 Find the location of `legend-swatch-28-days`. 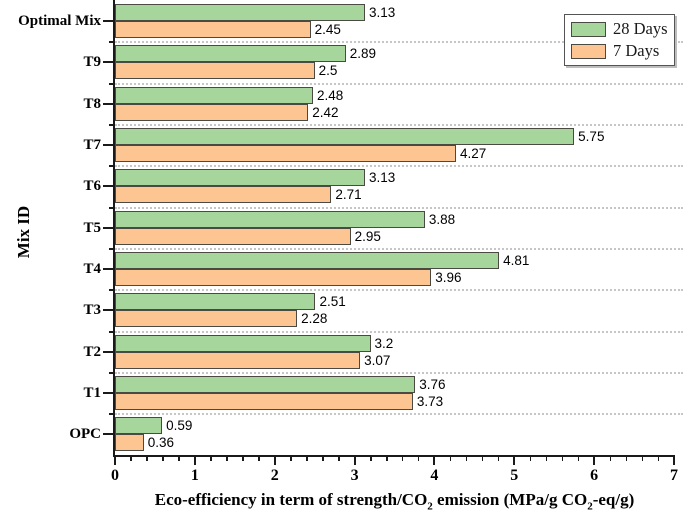

legend-swatch-28-days is located at coordinates (588, 29).